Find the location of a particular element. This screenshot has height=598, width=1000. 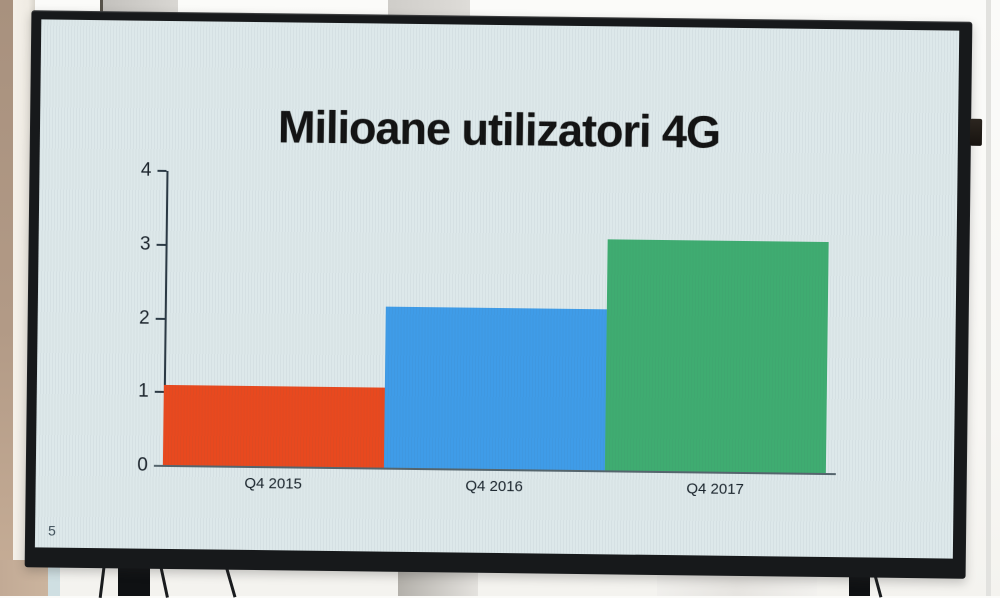

window-frame-right is located at coordinates (988, 298).